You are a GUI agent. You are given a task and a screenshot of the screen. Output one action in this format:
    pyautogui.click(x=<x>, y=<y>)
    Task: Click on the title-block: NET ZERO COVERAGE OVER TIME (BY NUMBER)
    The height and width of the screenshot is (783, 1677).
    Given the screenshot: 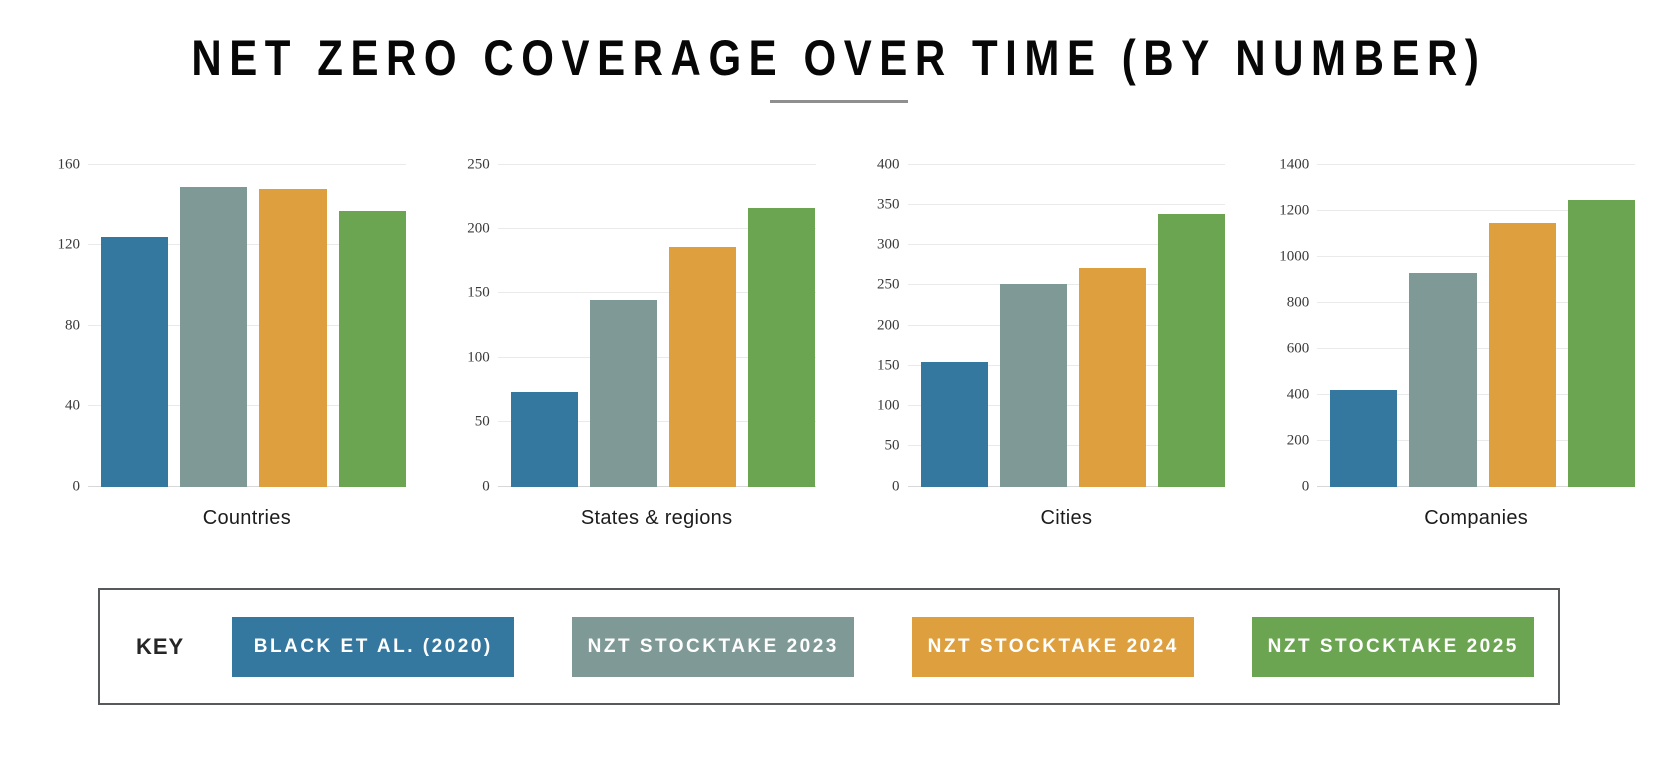 What is the action you would take?
    pyautogui.click(x=838, y=51)
    